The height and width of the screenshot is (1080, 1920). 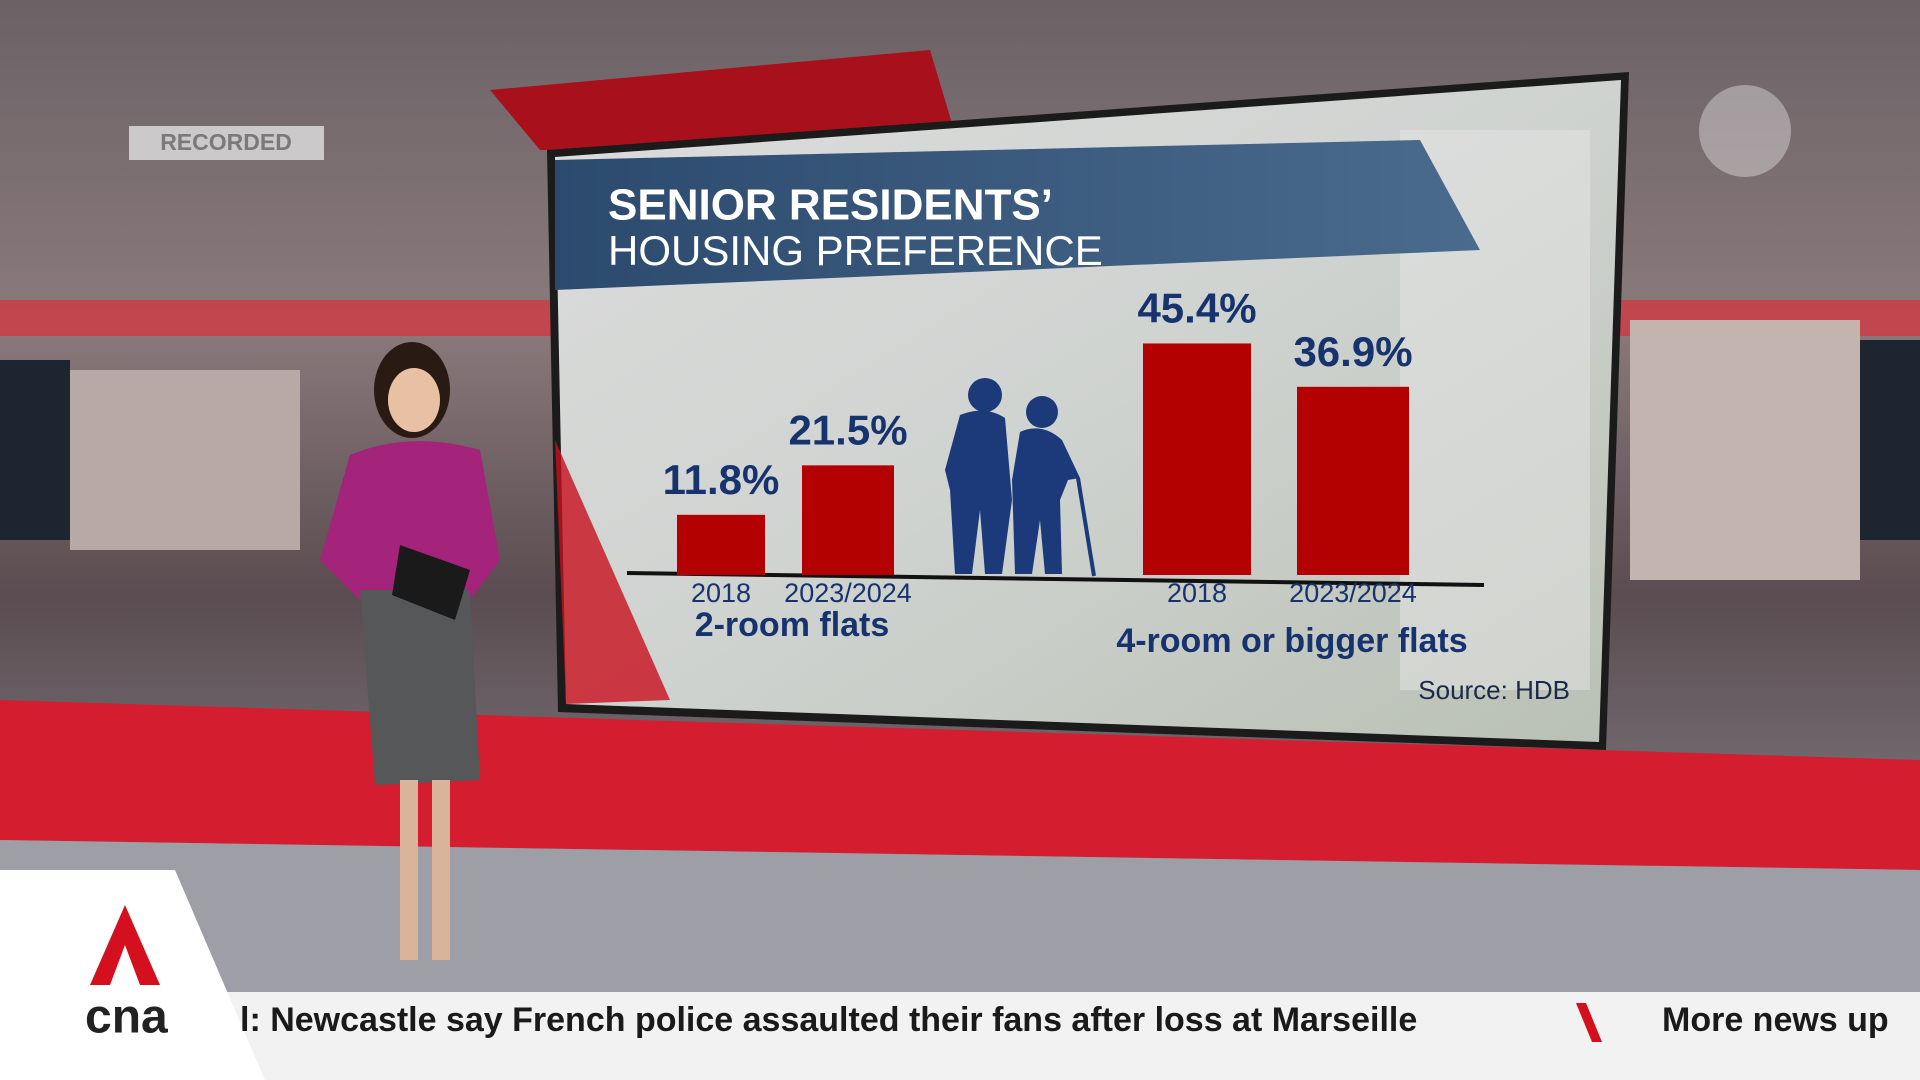 I want to click on chart-subtitle: HOUSING PREFERENCE, so click(x=855, y=250).